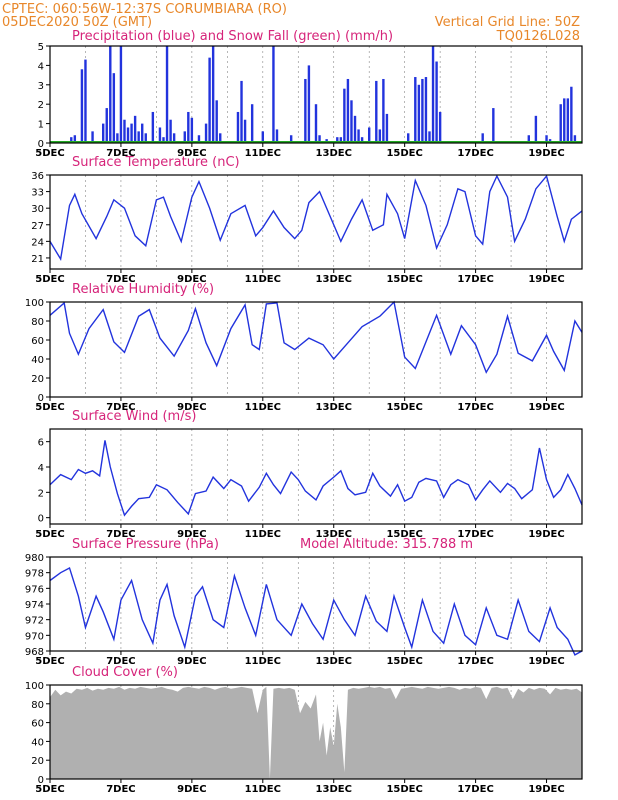 The height and width of the screenshot is (800, 618). Describe the element at coordinates (144, 9) in the screenshot. I see `header-station: CPTEC: 060:56W-12:37S CORUMBIARA (RO)` at that location.